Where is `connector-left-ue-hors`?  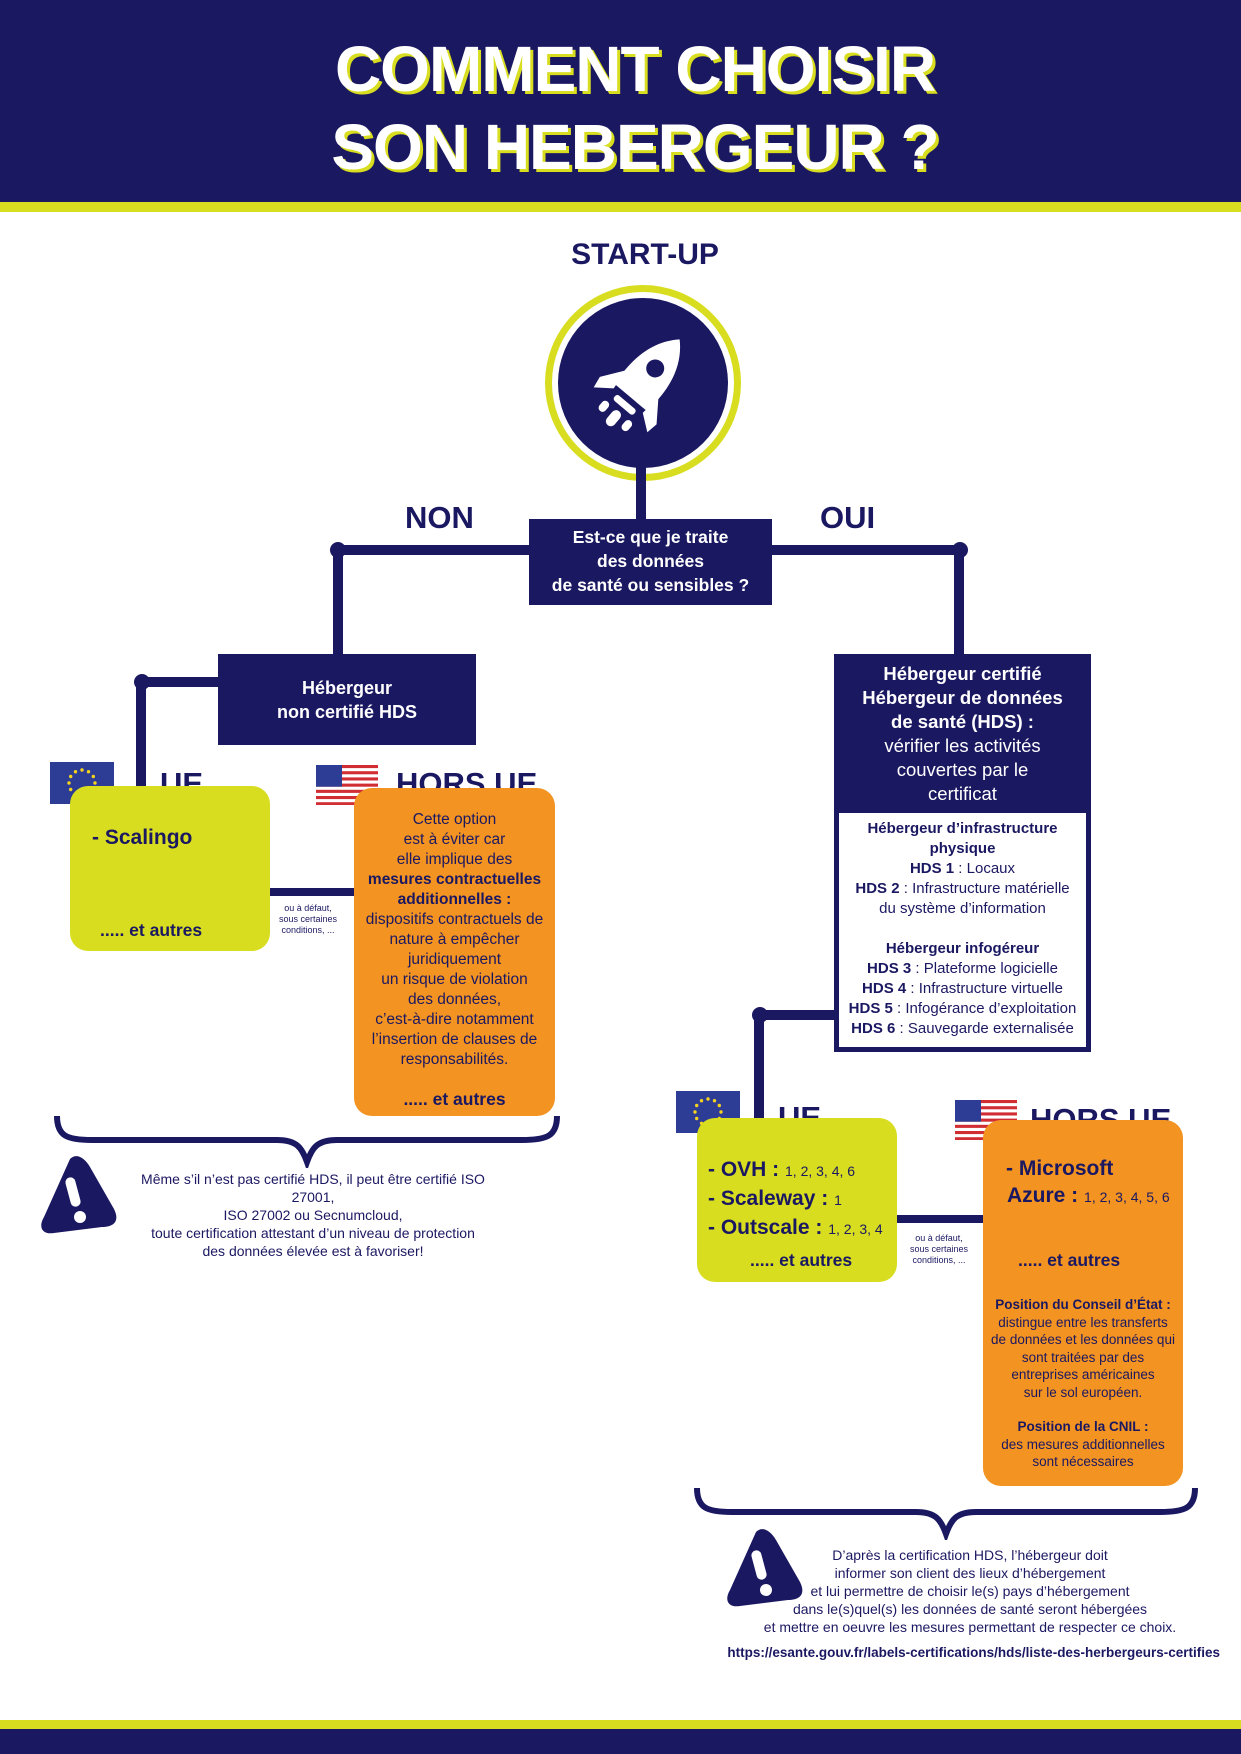 connector-left-ue-hors is located at coordinates (313, 892).